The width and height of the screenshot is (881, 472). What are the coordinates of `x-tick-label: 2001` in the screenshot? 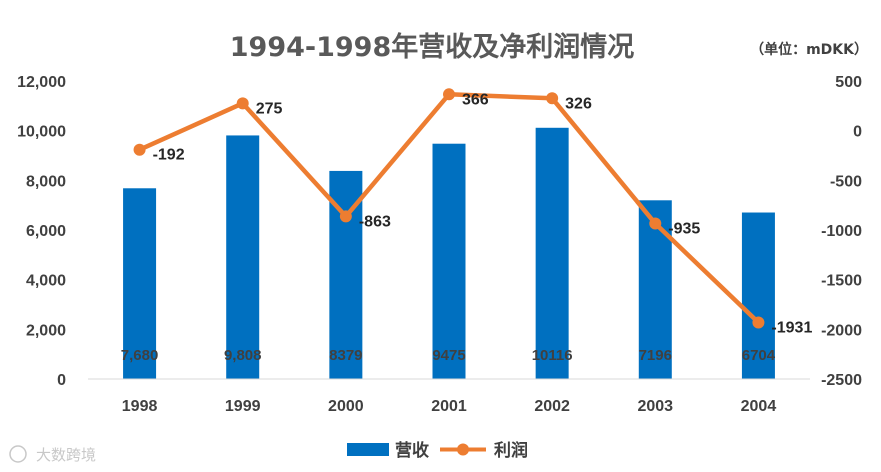 It's located at (449, 406).